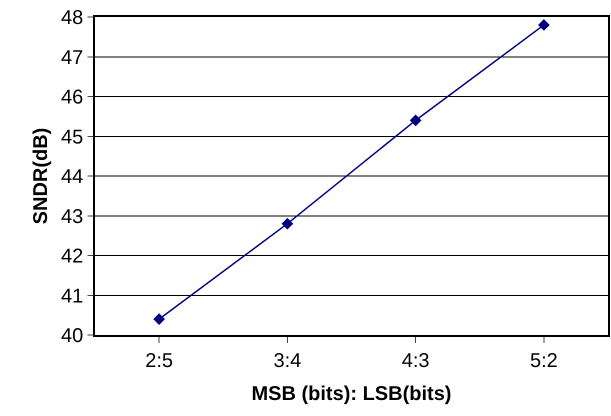  Describe the element at coordinates (72, 57) in the screenshot. I see `y-tick-label: 47` at that location.